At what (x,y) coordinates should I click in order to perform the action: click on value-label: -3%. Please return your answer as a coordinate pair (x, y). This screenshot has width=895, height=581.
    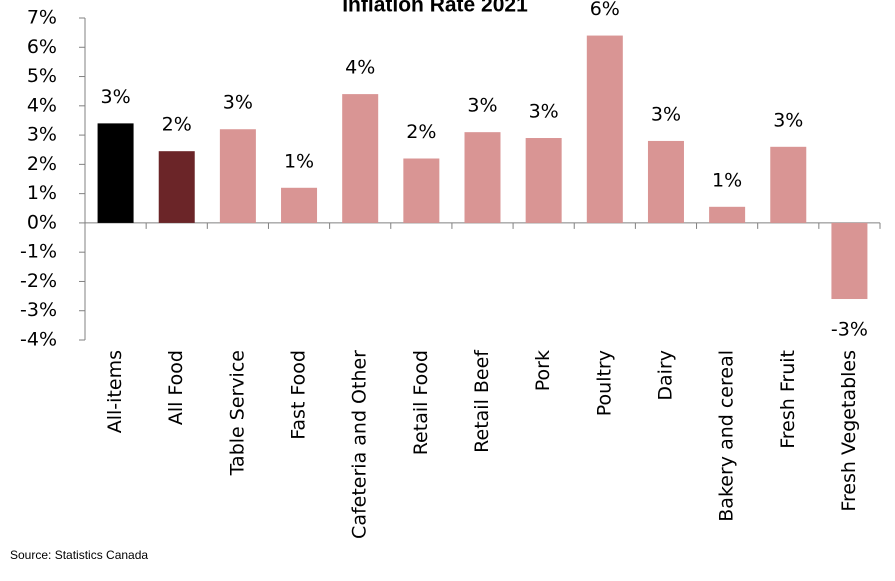
    Looking at the image, I should click on (849, 330).